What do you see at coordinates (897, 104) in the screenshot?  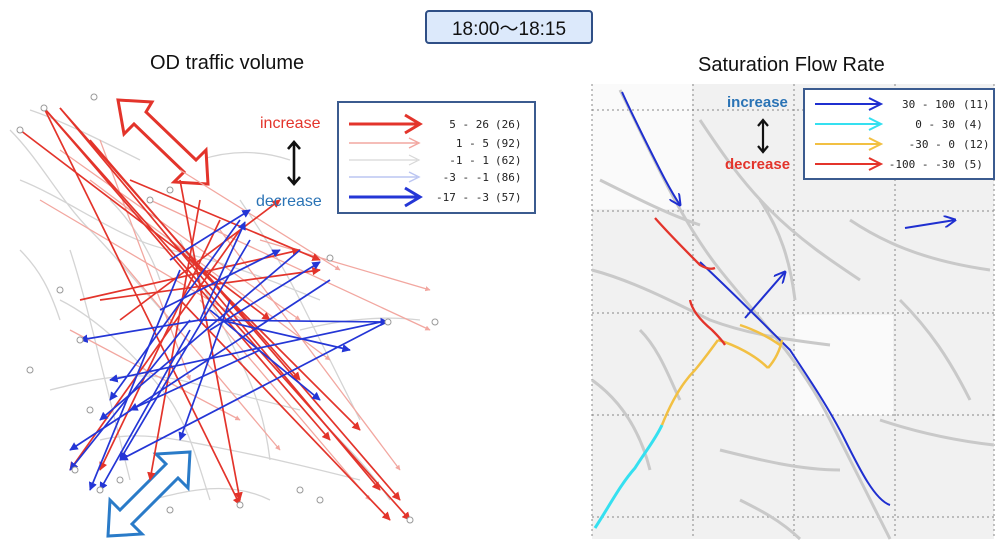 I see `legend-row-sat: 30 - 100 (11)` at bounding box center [897, 104].